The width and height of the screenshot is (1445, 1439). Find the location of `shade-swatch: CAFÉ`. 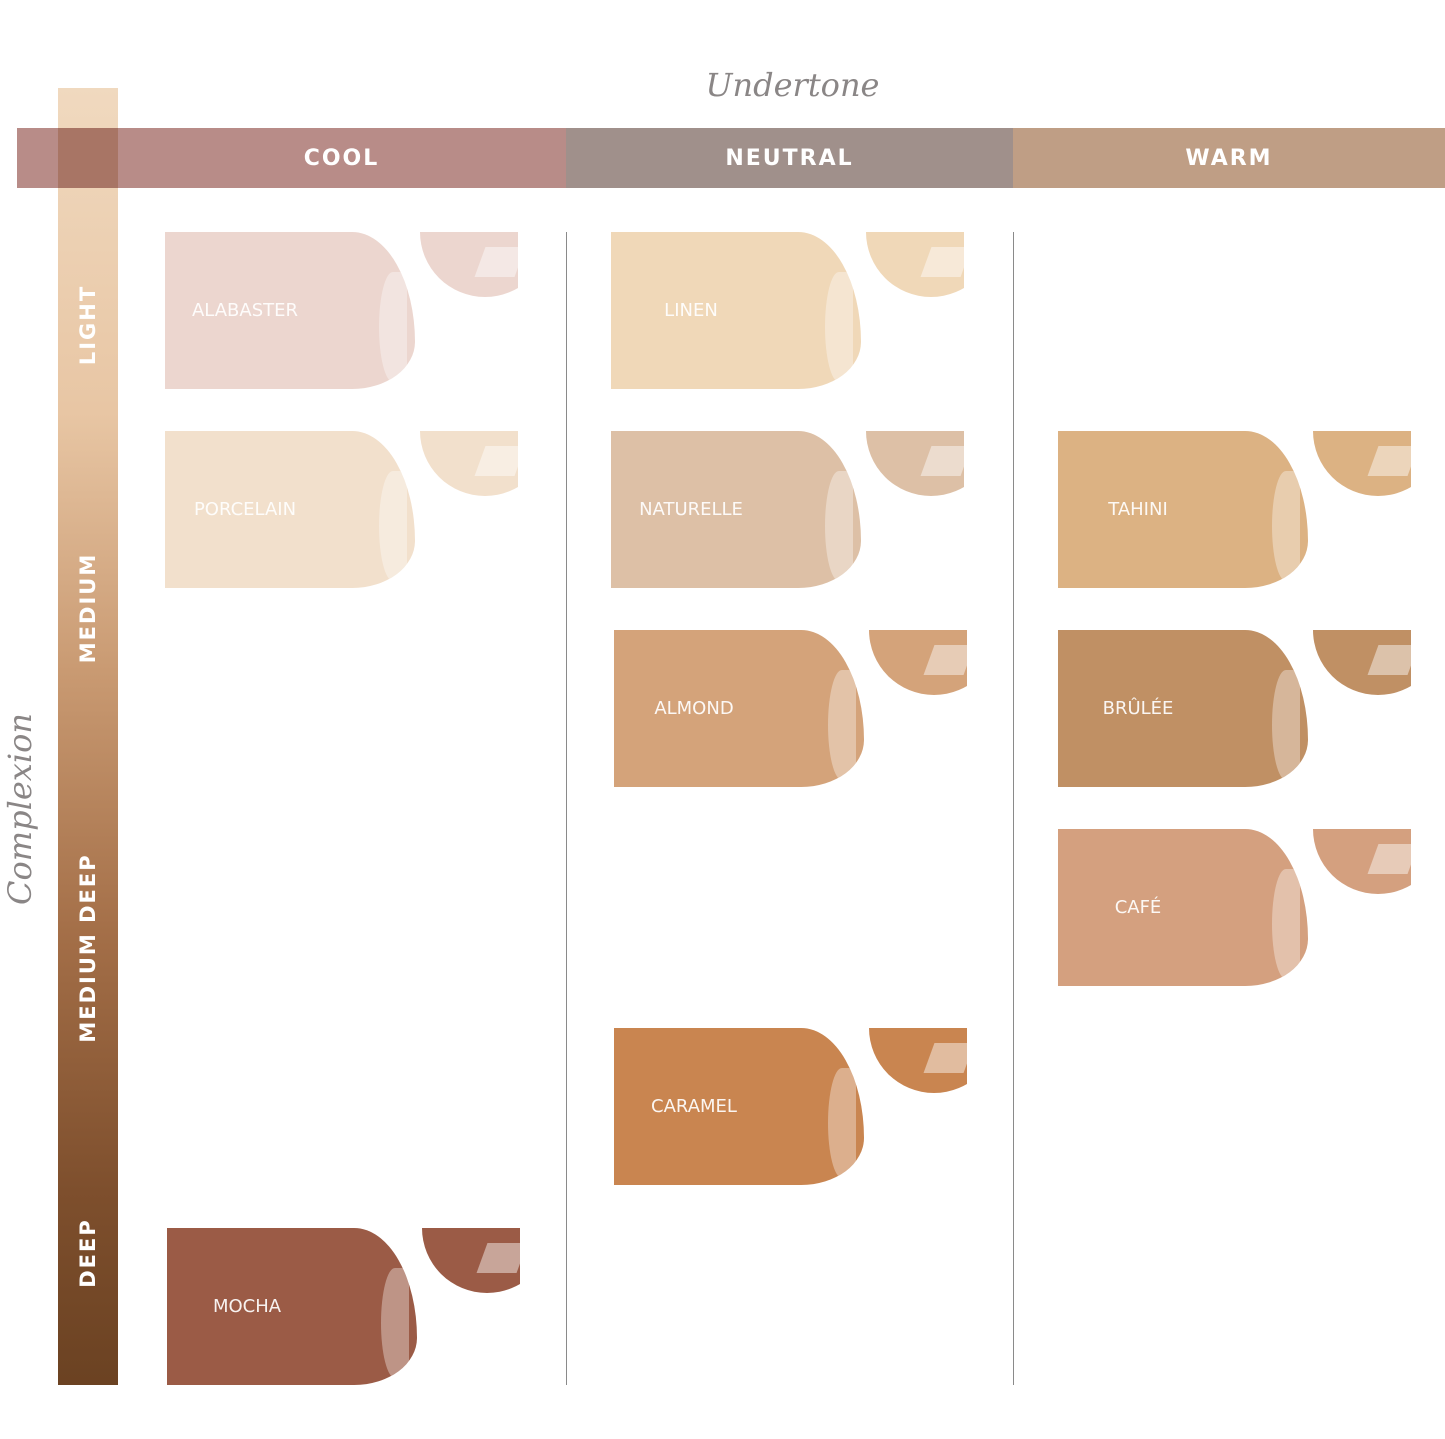

shade-swatch: CAFÉ is located at coordinates (1238, 907).